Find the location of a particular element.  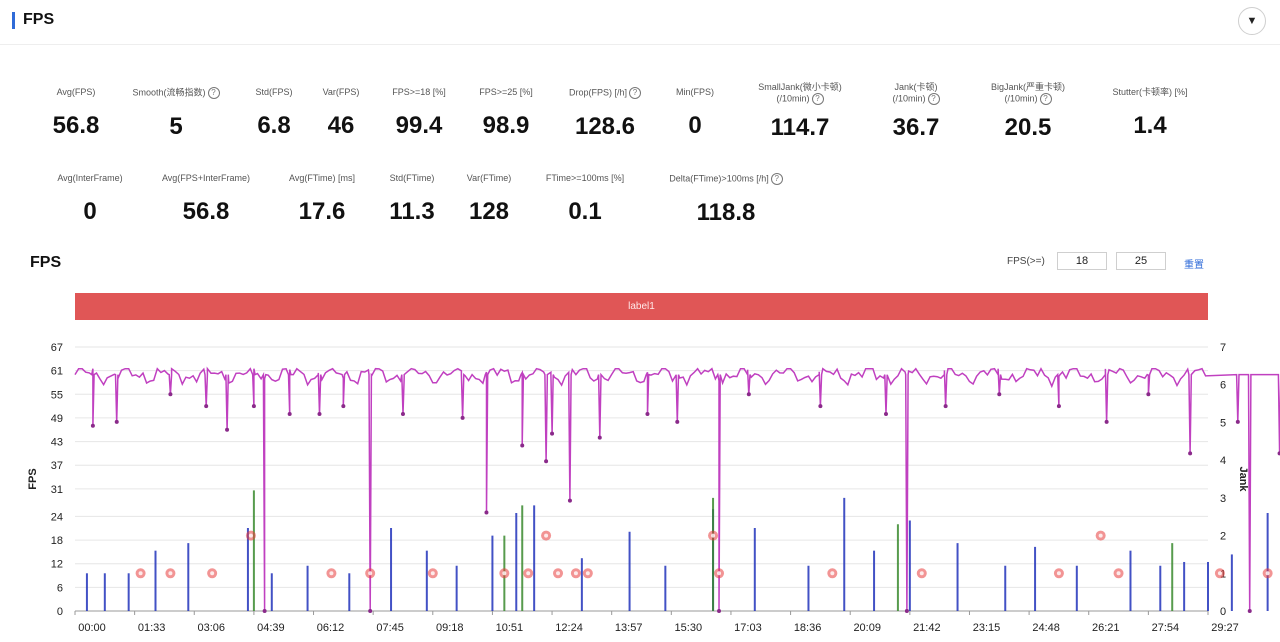

y-tick-label: 55 is located at coordinates (57, 395).